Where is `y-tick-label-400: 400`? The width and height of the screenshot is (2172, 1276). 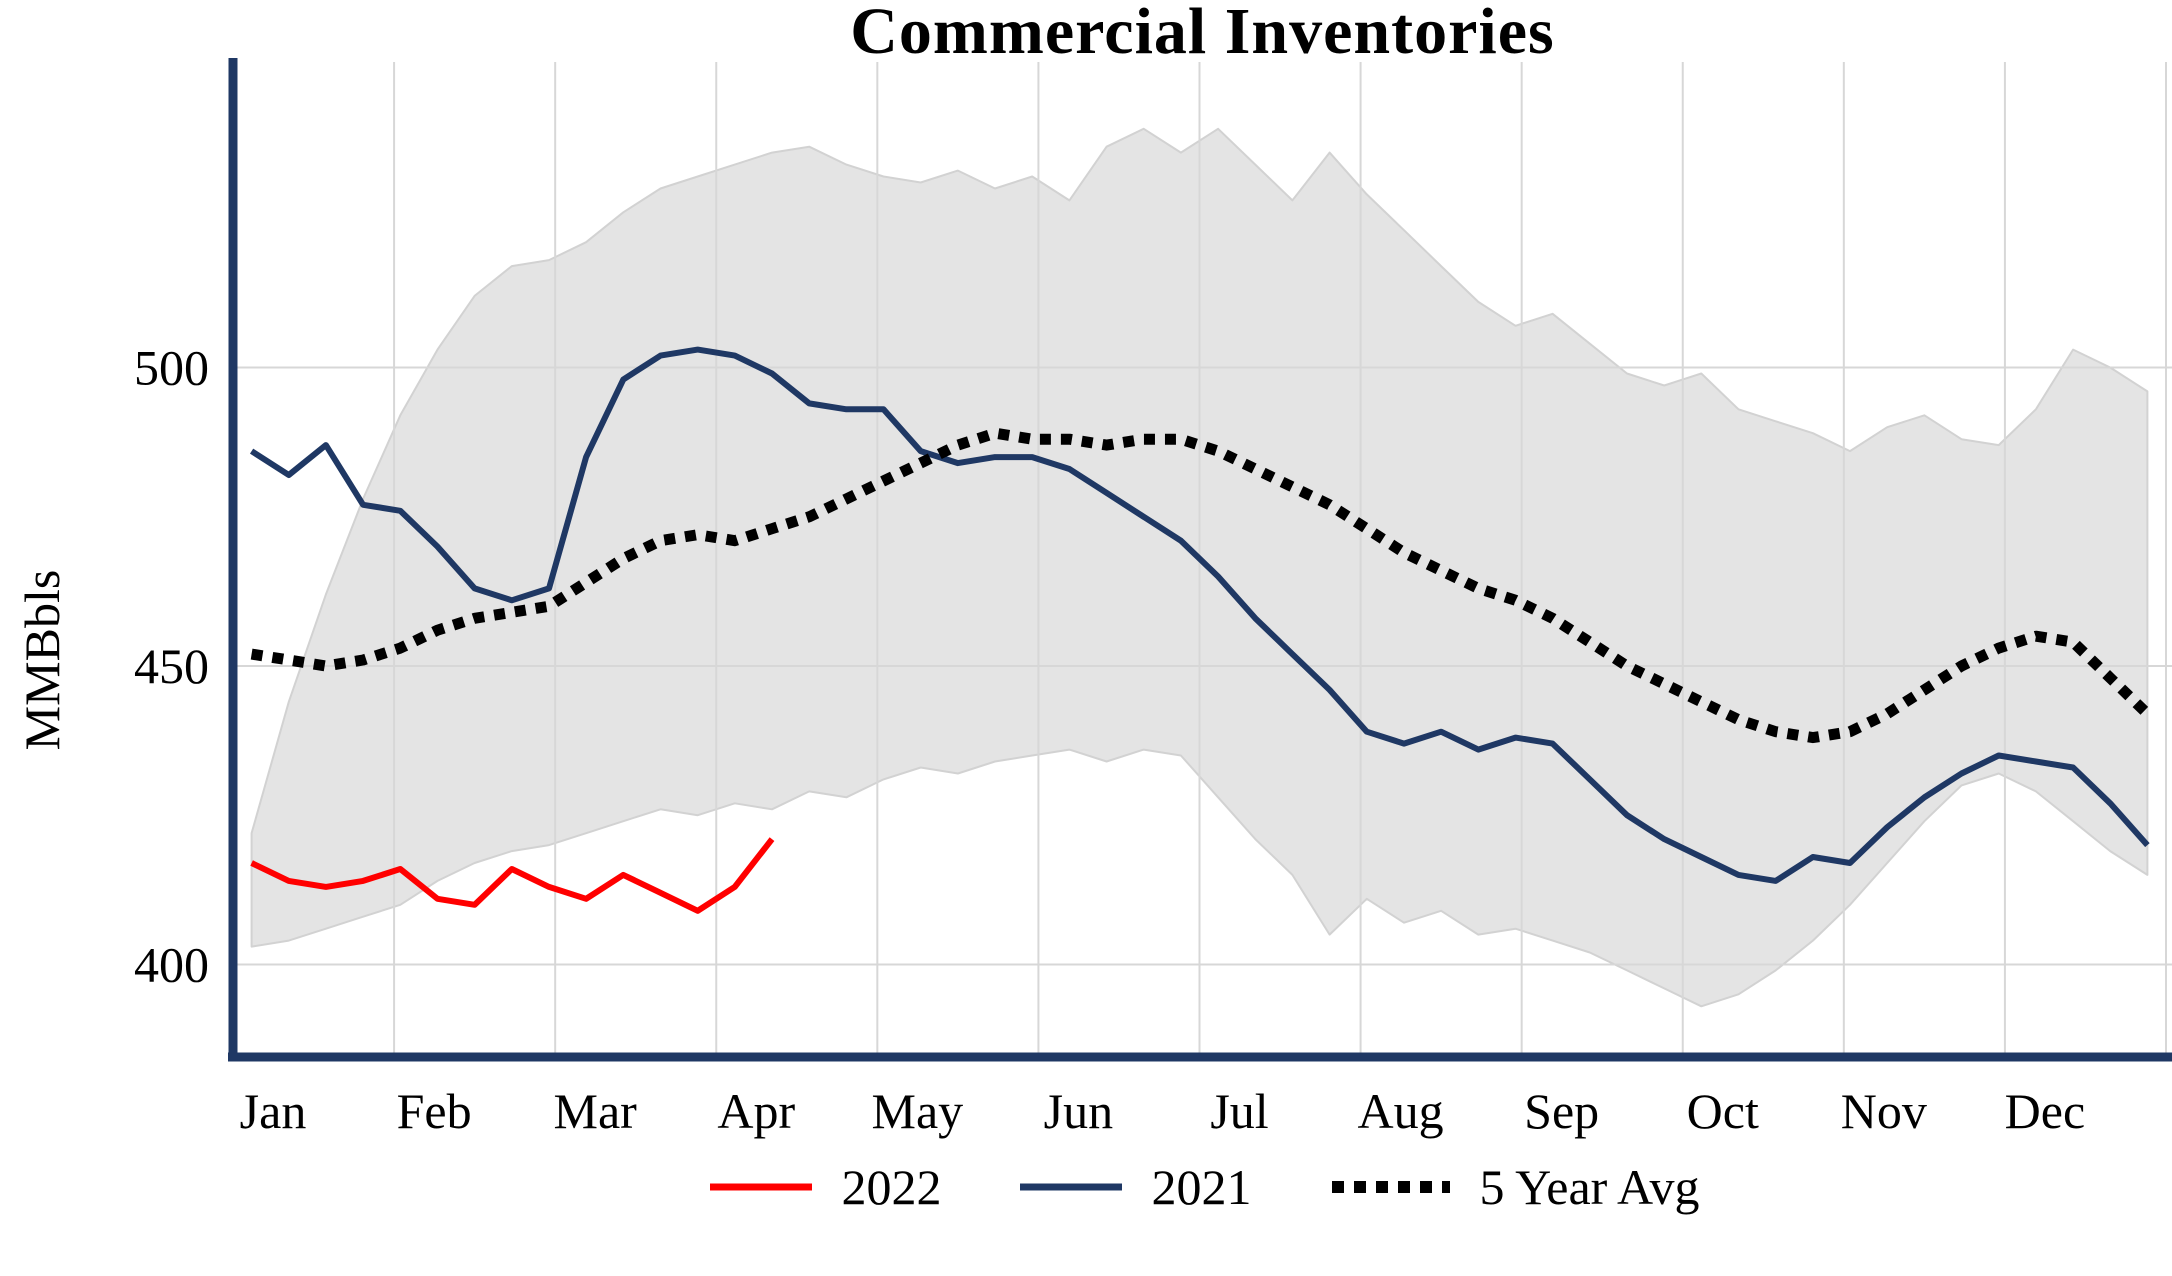
y-tick-label-400: 400 is located at coordinates (171, 964).